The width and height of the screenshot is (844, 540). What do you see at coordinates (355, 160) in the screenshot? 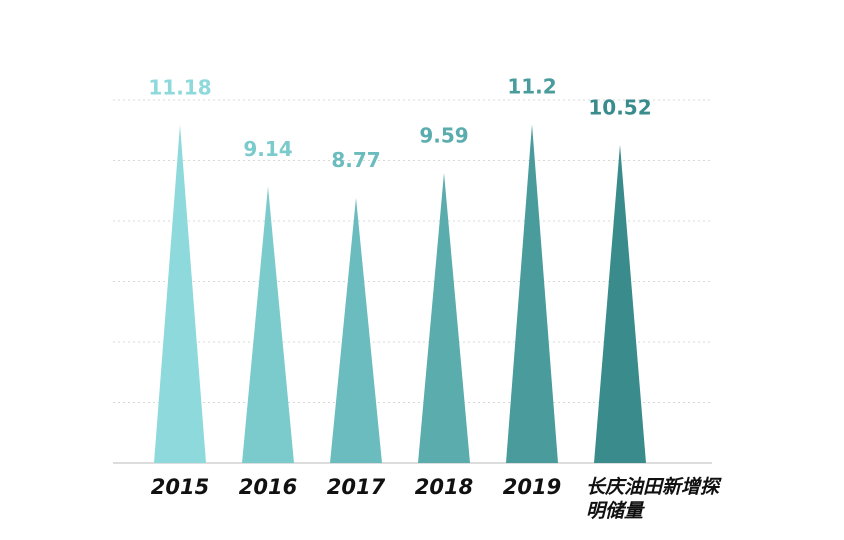
I see `value-label: 8.77` at bounding box center [355, 160].